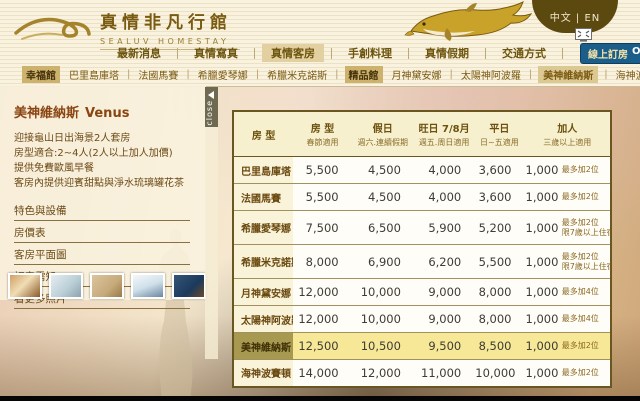 This screenshot has height=401, width=640. Describe the element at coordinates (444, 227) in the screenshot. I see `price-cell: 5,900` at that location.